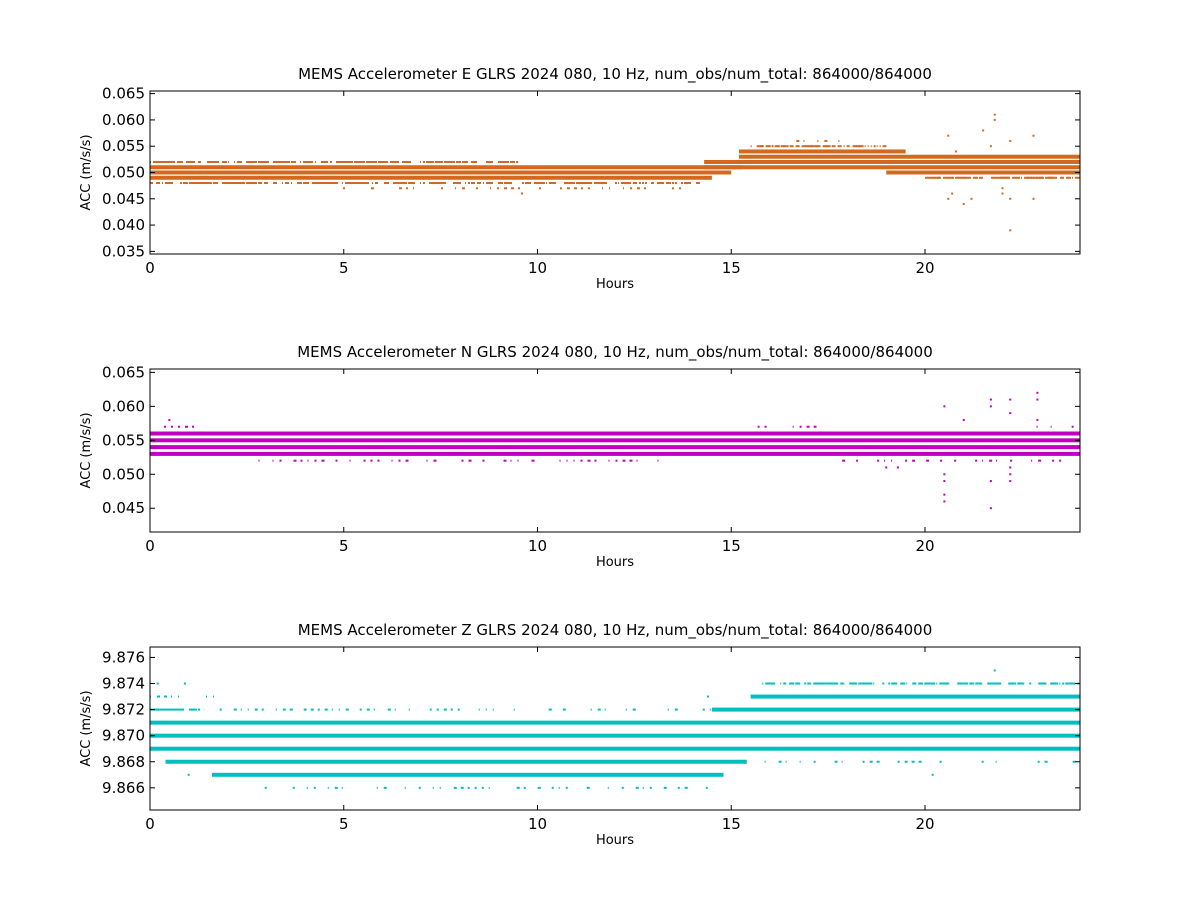  Describe the element at coordinates (123, 372) in the screenshot. I see `y-tick-label-n-4: 0.065` at that location.